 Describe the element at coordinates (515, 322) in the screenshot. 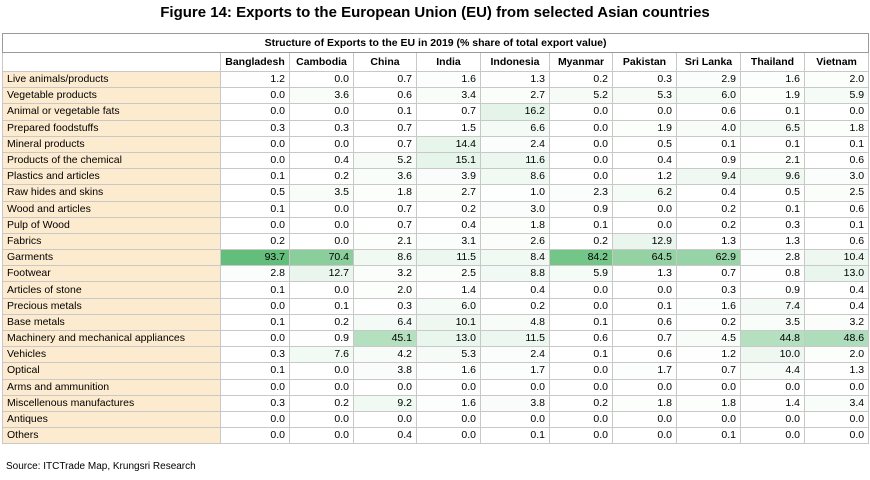

I see `value-cell: 4.8` at that location.